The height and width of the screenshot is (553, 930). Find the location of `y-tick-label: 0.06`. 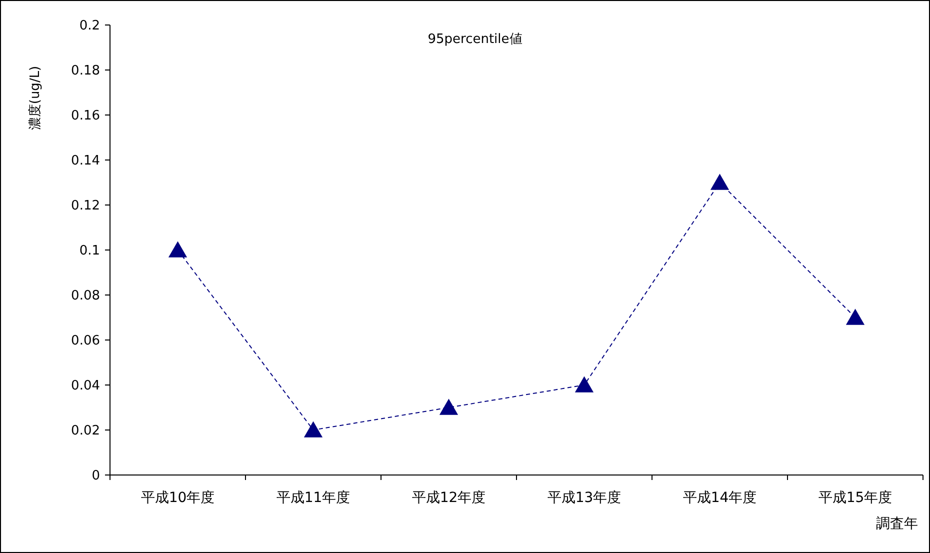

y-tick-label: 0.06 is located at coordinates (85, 341).